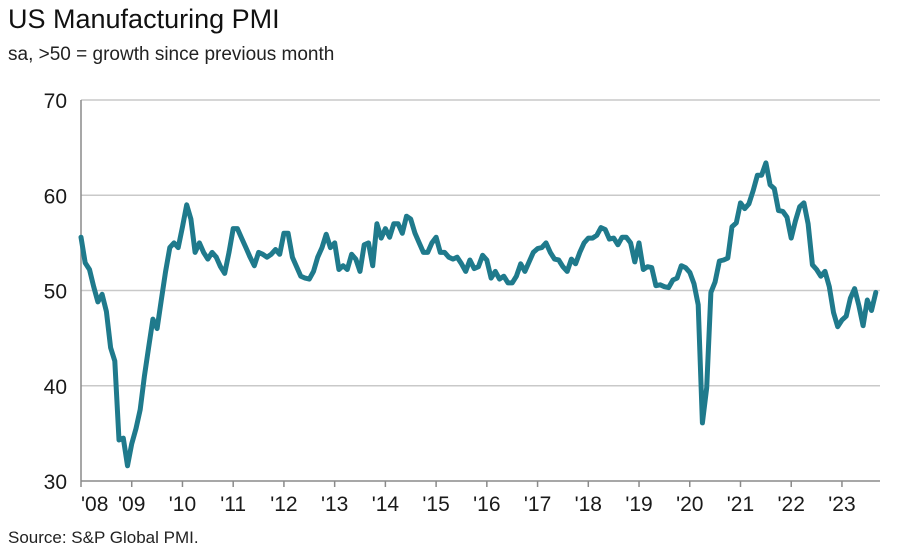 This screenshot has width=900, height=556. I want to click on y-tick-label: 40, so click(55, 387).